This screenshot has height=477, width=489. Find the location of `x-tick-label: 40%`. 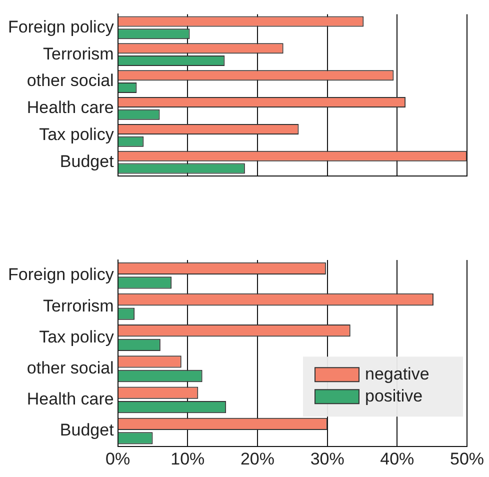

x-tick-label: 40% is located at coordinates (397, 458).